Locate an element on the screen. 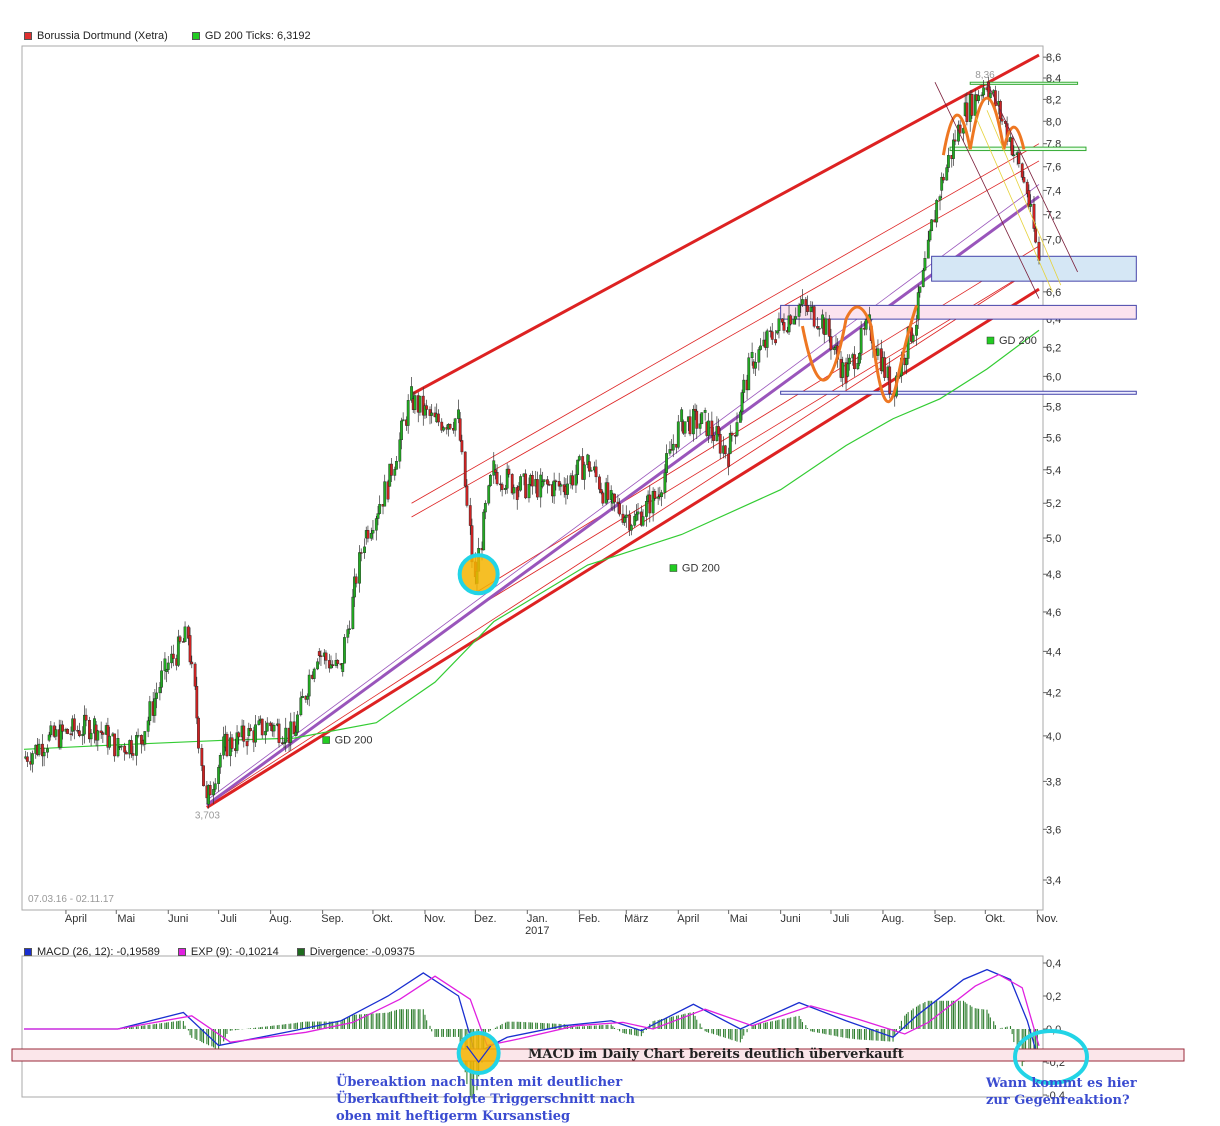  y-tick-label: 6,6 is located at coordinates (1053, 293).